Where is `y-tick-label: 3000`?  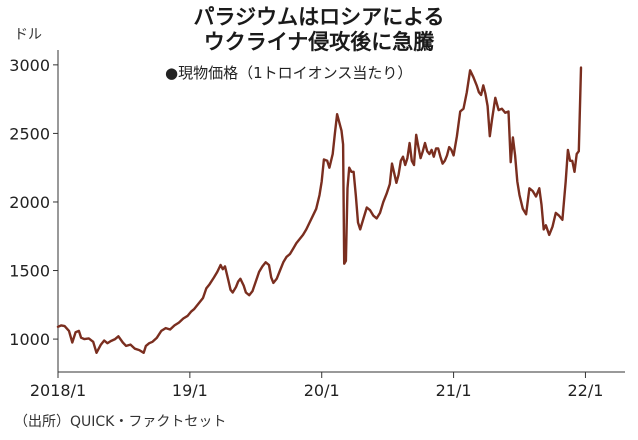 y-tick-label: 3000 is located at coordinates (29, 65).